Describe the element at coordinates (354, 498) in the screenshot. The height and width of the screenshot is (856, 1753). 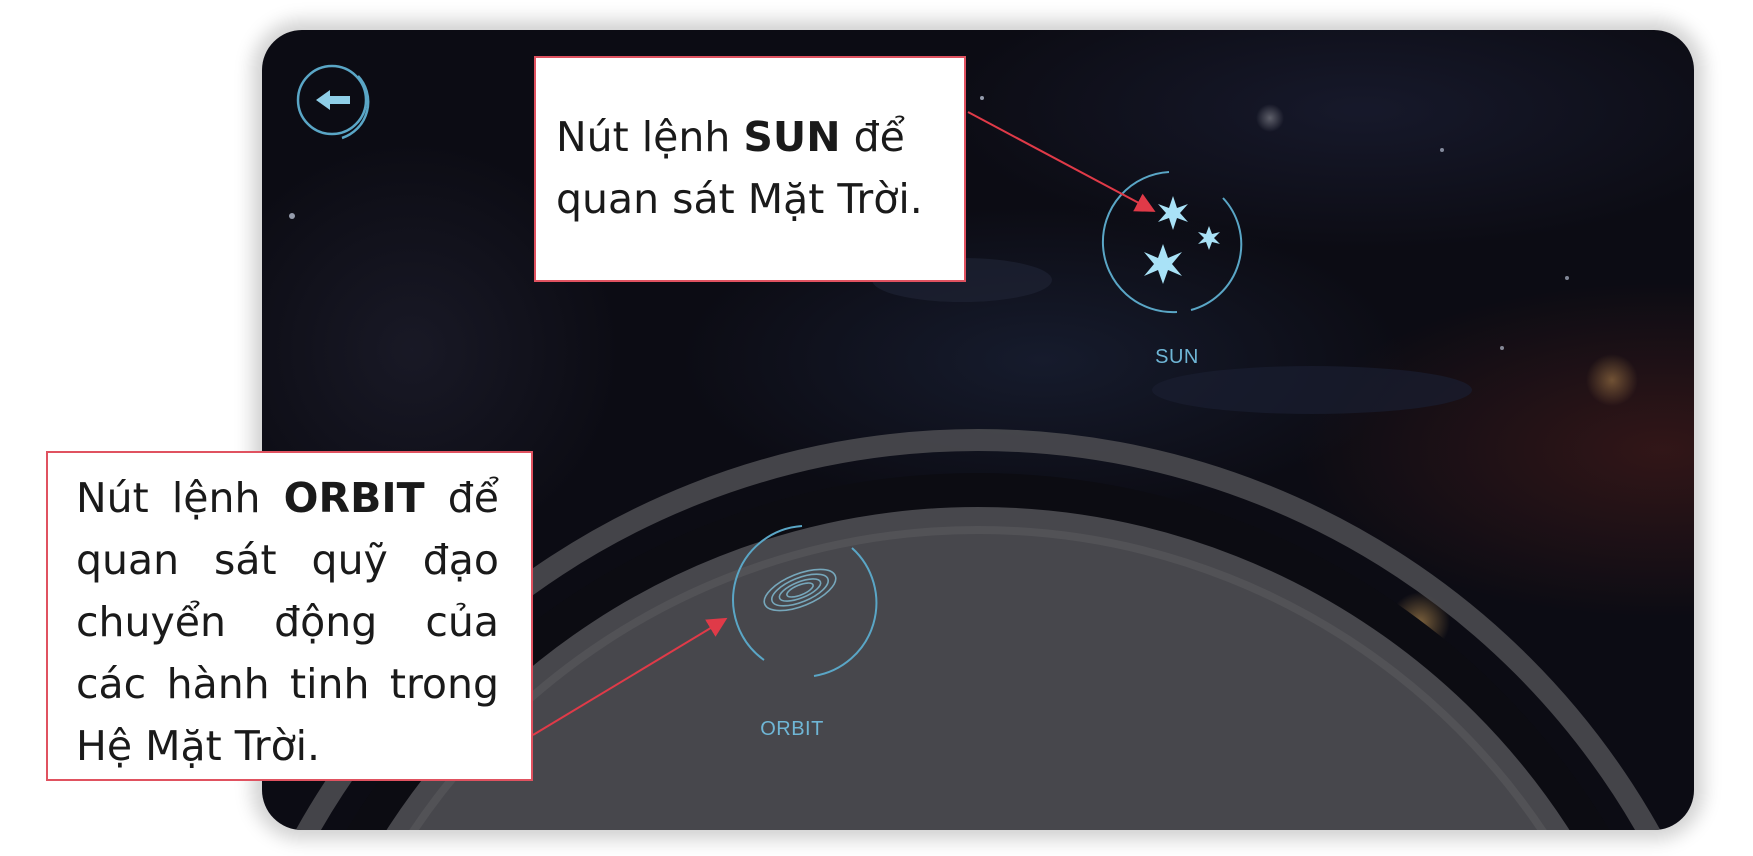
I see `orbit-callout-keyword: ORBIT` at that location.